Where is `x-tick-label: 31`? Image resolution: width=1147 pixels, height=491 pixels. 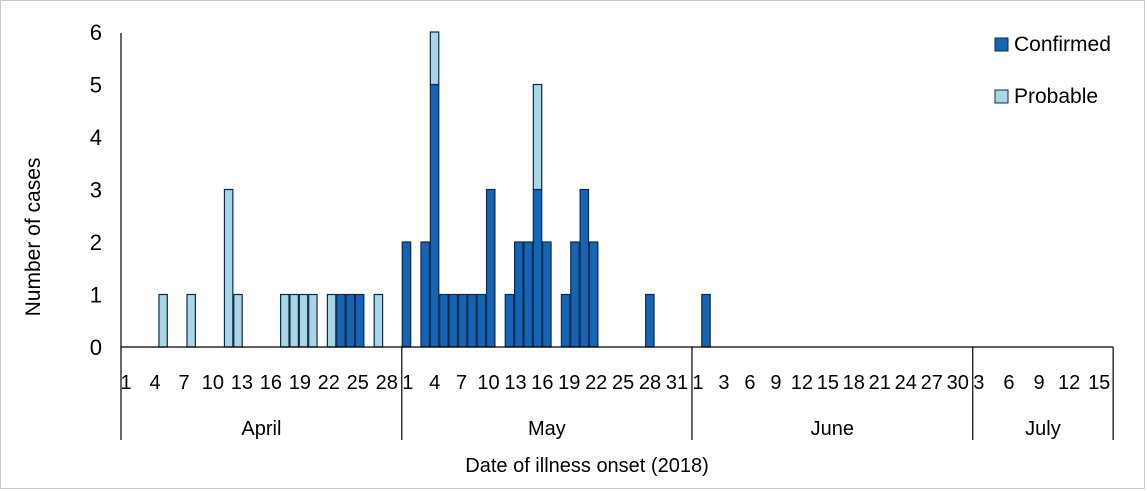 x-tick-label: 31 is located at coordinates (677, 383).